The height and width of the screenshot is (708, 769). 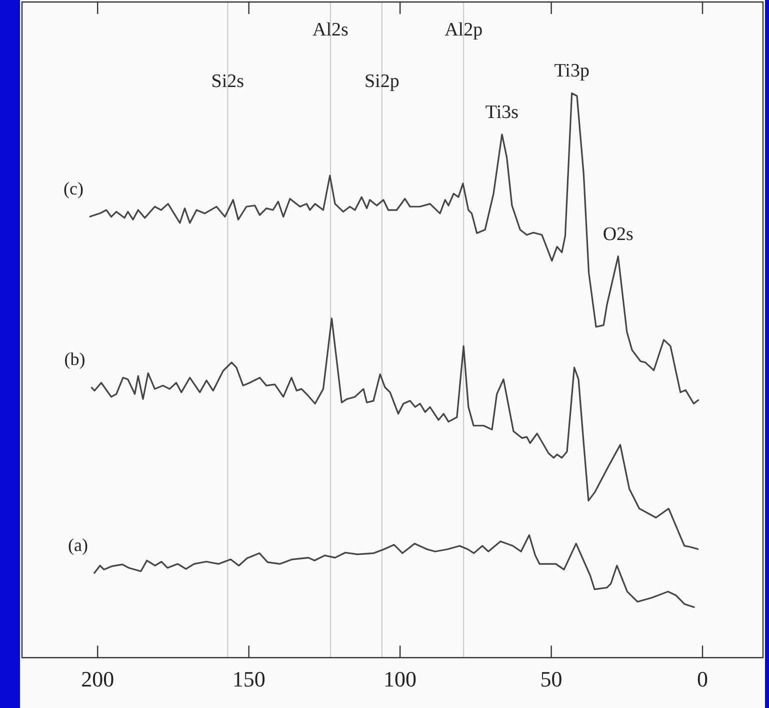 I want to click on annotation: Al2s, so click(x=330, y=29).